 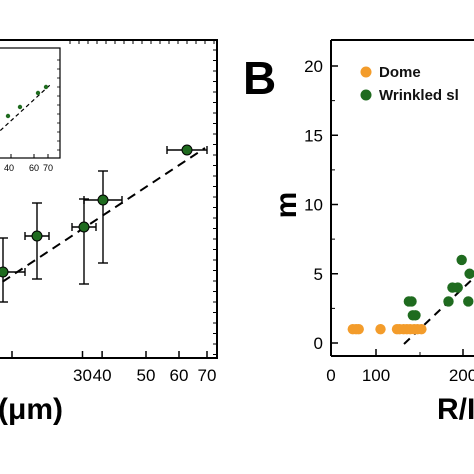 What do you see at coordinates (179, 375) in the screenshot?
I see `x-tick-label: 60` at bounding box center [179, 375].